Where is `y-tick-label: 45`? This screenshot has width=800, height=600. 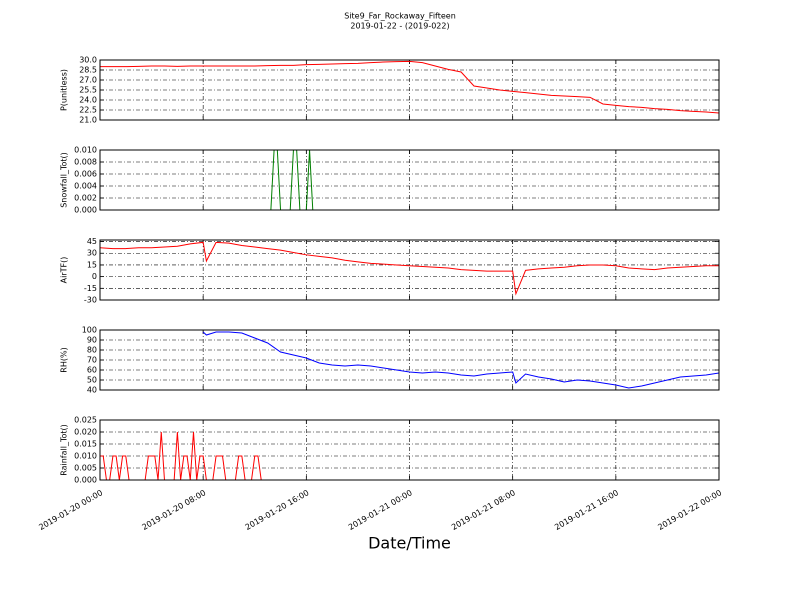 y-tick-label: 45 is located at coordinates (92, 241).